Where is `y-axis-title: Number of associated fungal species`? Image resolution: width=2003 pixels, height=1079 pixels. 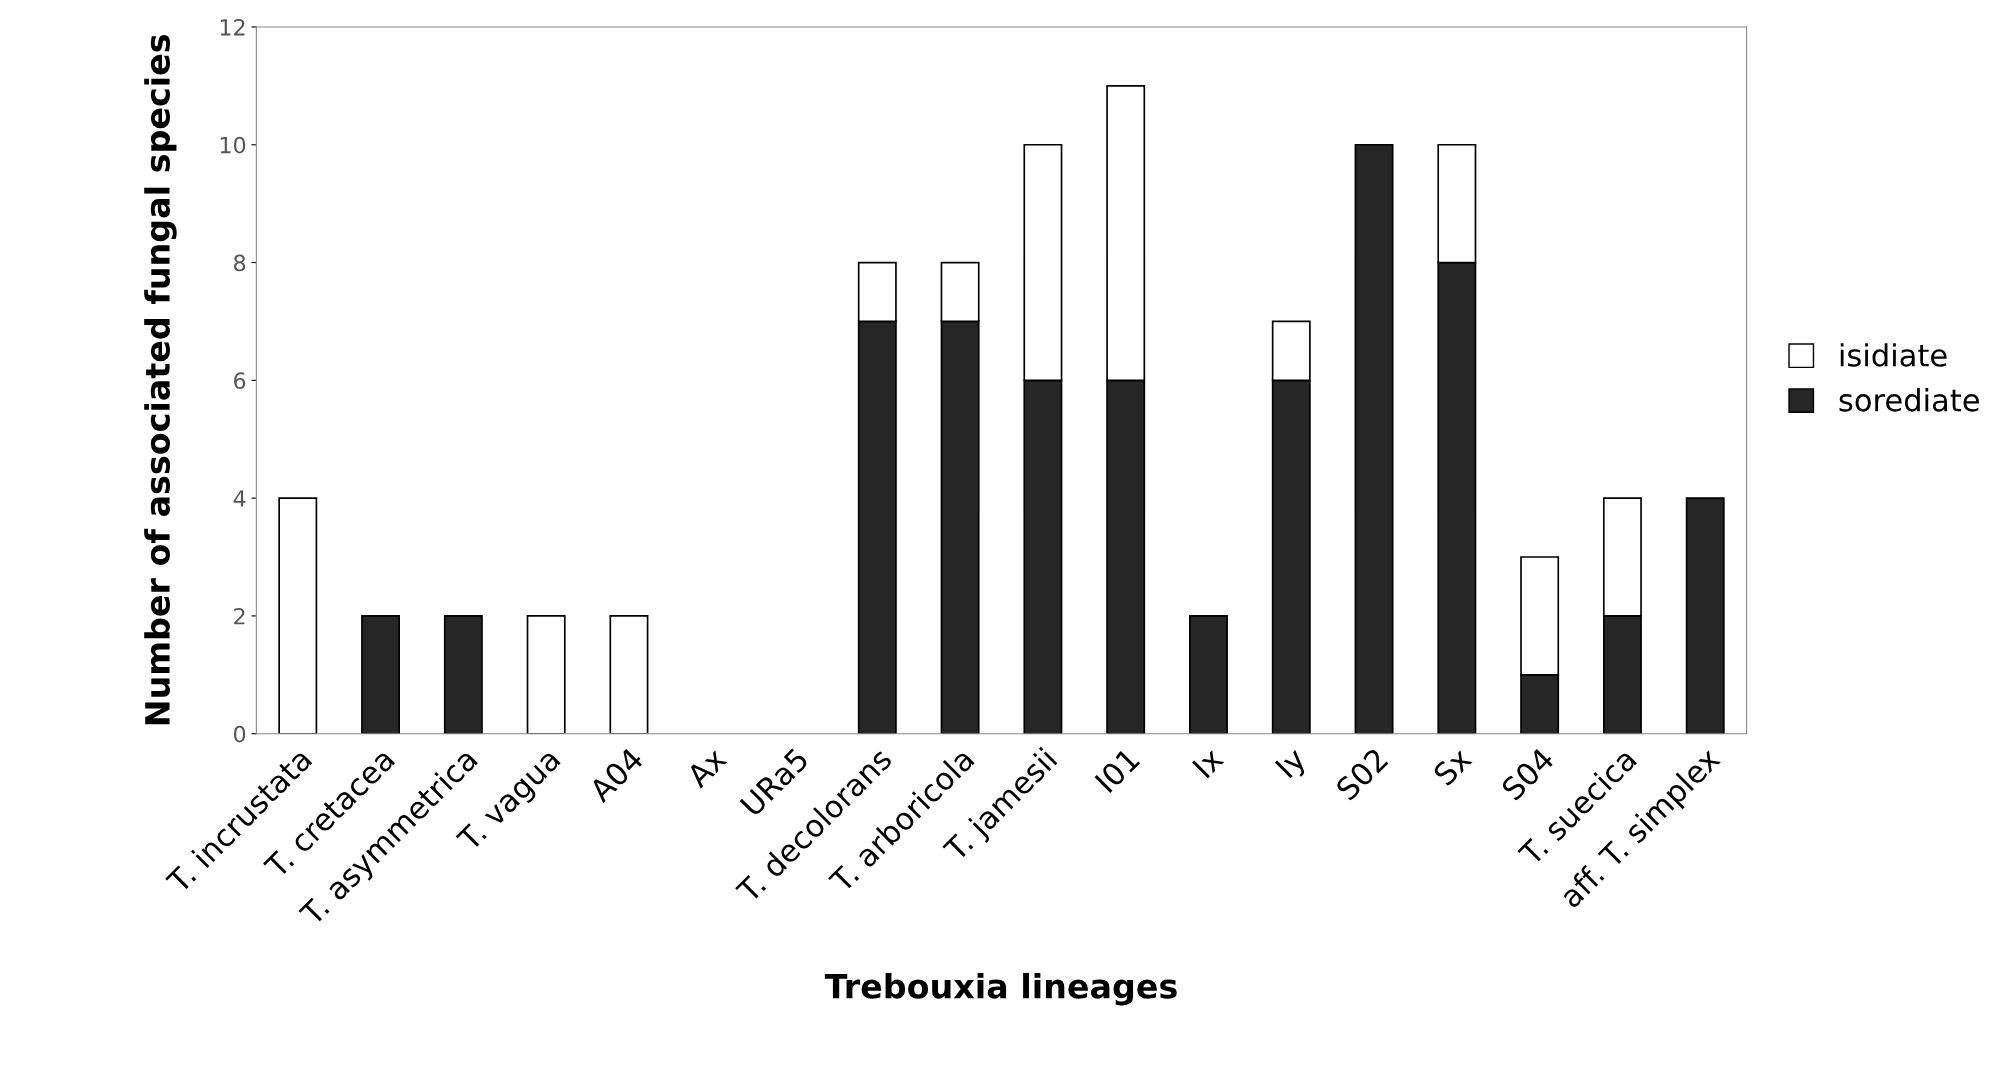 y-axis-title: Number of associated fungal species is located at coordinates (160, 379).